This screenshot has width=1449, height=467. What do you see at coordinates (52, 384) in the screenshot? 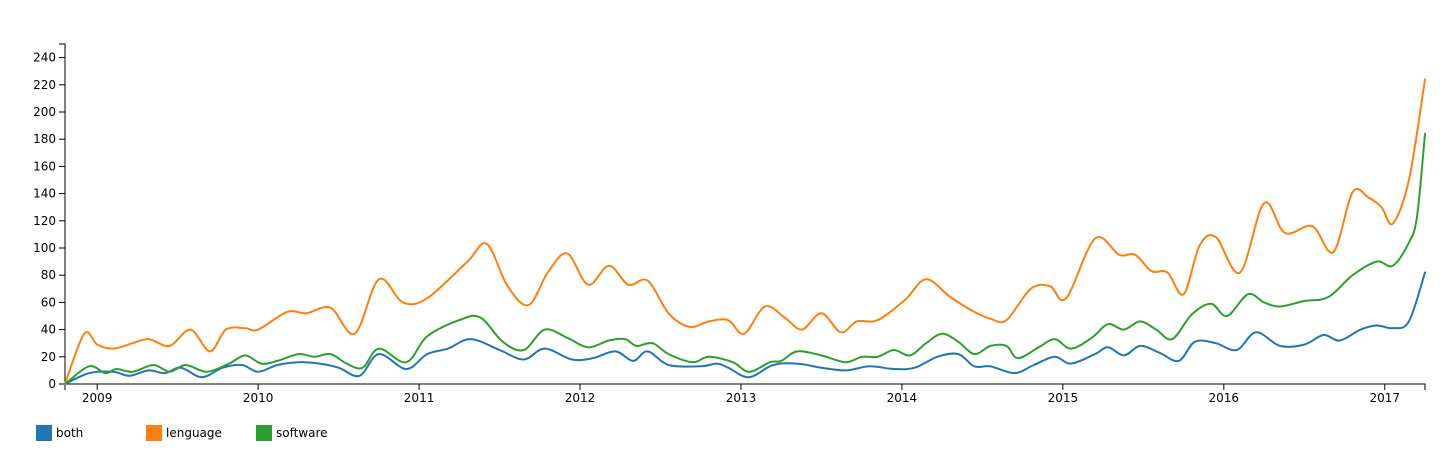
I see `y-tick-label: 0` at bounding box center [52, 384].